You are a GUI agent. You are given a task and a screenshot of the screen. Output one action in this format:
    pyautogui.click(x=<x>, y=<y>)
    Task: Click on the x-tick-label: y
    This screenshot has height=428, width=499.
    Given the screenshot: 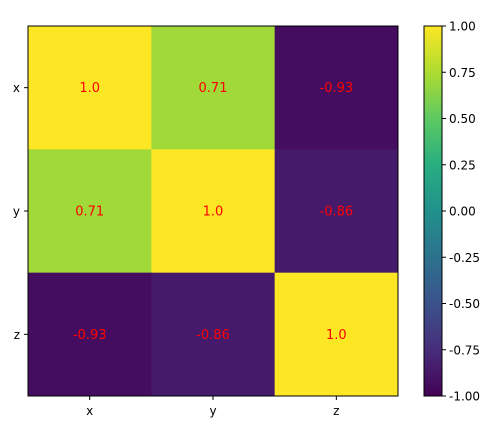 What is the action you would take?
    pyautogui.click(x=212, y=411)
    